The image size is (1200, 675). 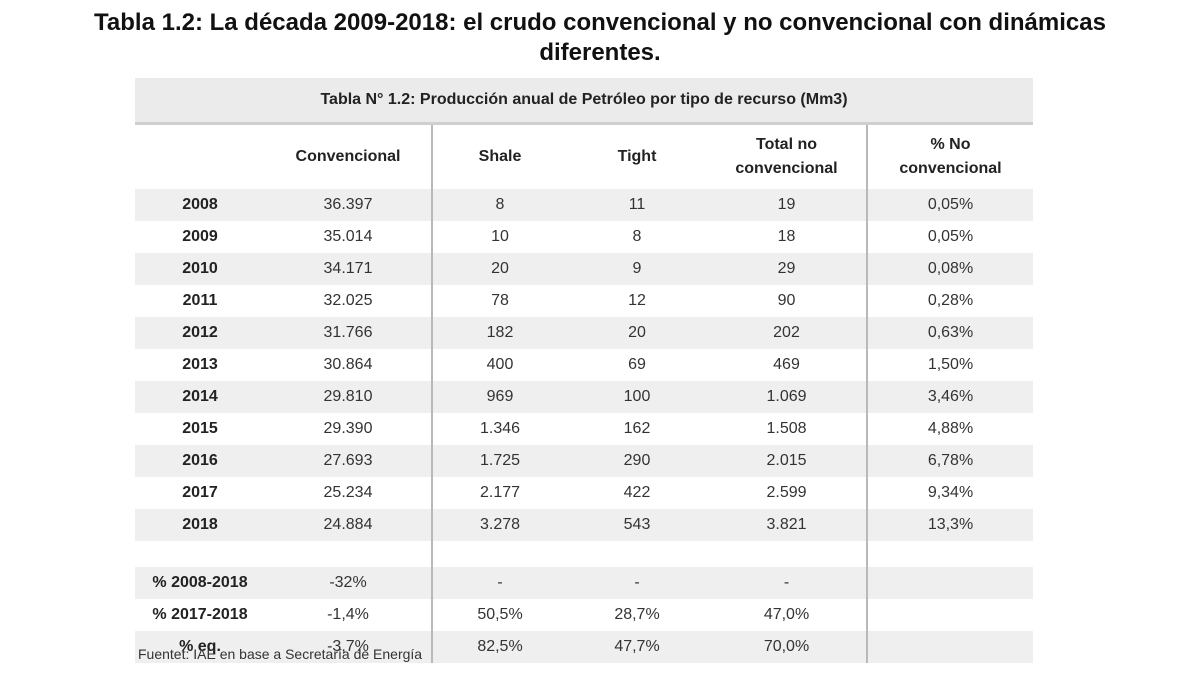 I want to click on cell-shale: 78, so click(x=499, y=301).